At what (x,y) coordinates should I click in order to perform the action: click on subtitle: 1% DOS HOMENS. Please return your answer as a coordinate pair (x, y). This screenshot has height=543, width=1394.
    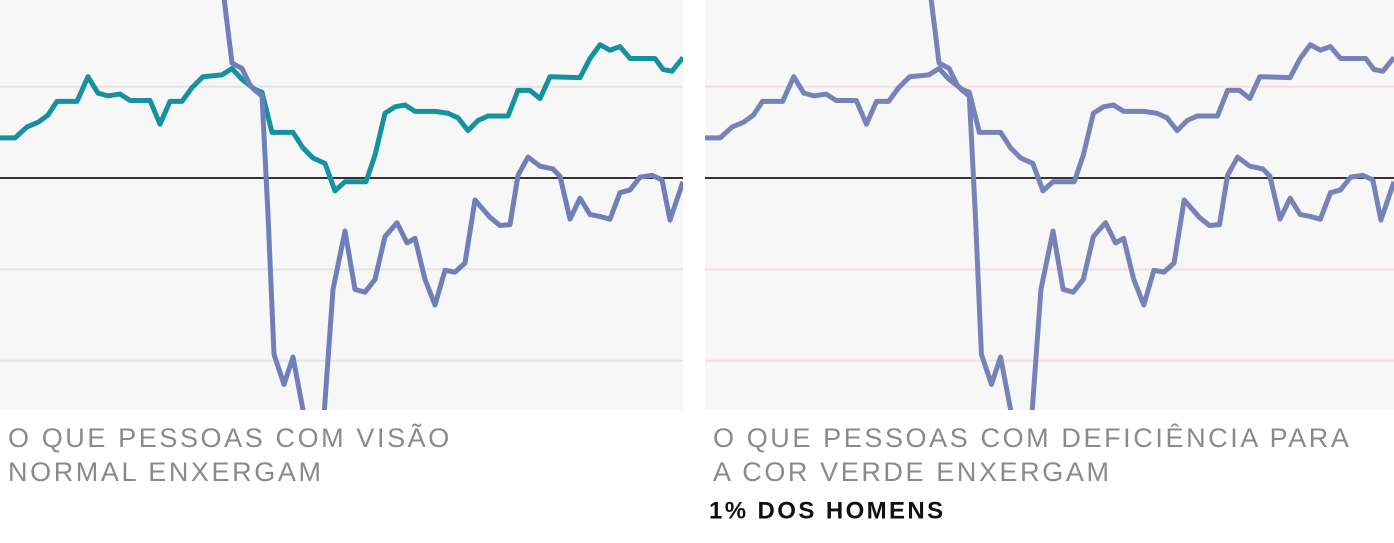
    Looking at the image, I should click on (827, 510).